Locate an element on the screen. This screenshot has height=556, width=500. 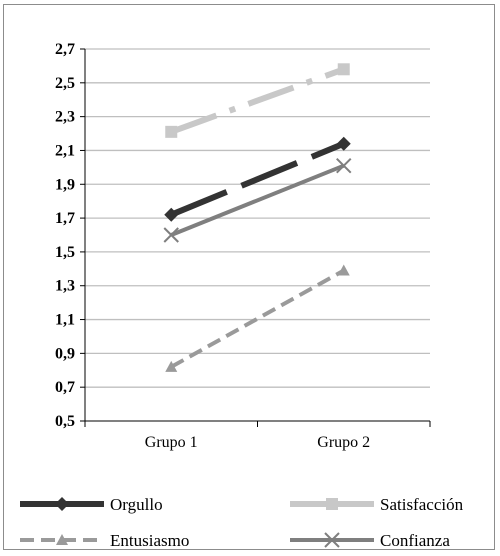
legend-label: Confianza is located at coordinates (415, 540).